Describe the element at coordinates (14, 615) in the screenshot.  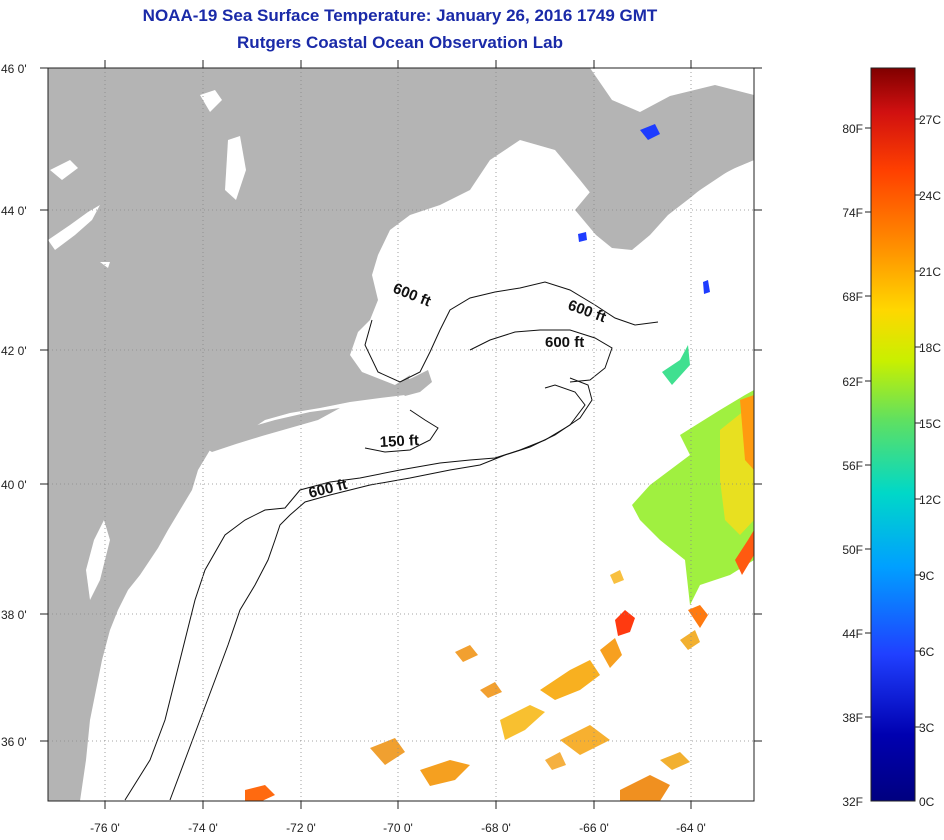
I see `lat-label-38: 38 0'` at that location.